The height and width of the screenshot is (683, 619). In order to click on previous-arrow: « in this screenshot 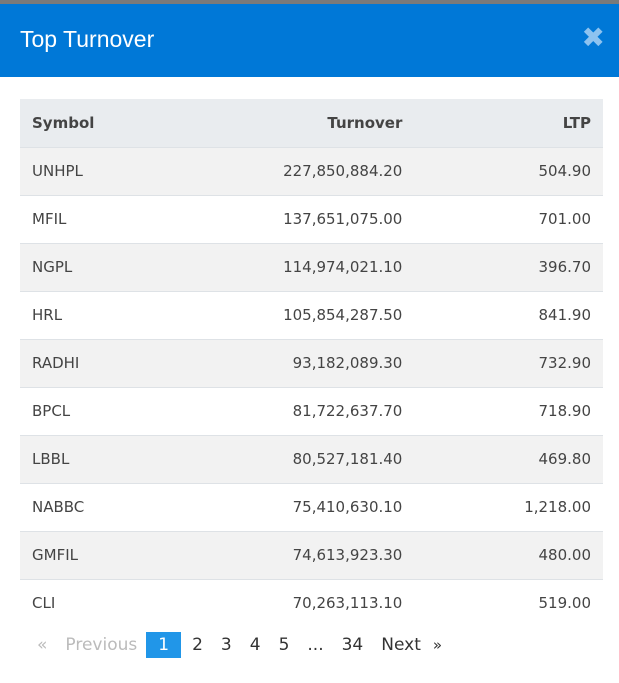, I will do `click(42, 645)`.